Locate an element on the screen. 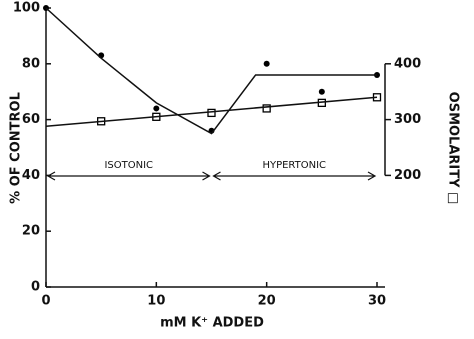 This screenshot has width=474, height=339. y2-tick-label: 300 is located at coordinates (407, 119).